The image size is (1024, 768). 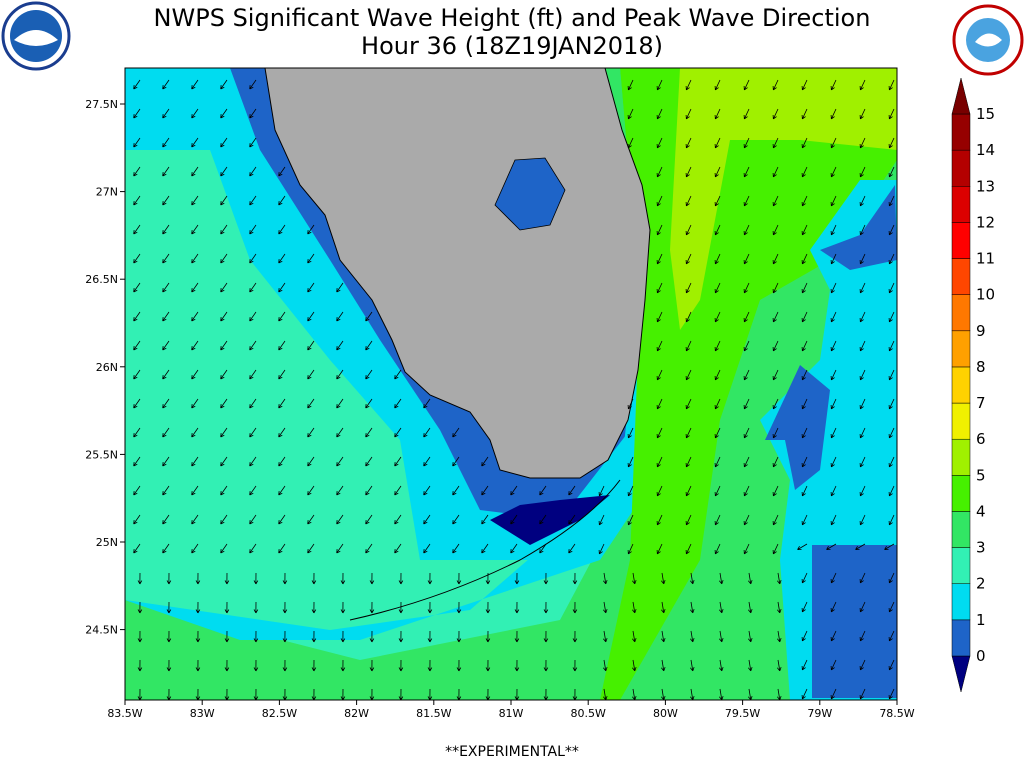 I want to click on wave-zone, so click(x=550, y=520).